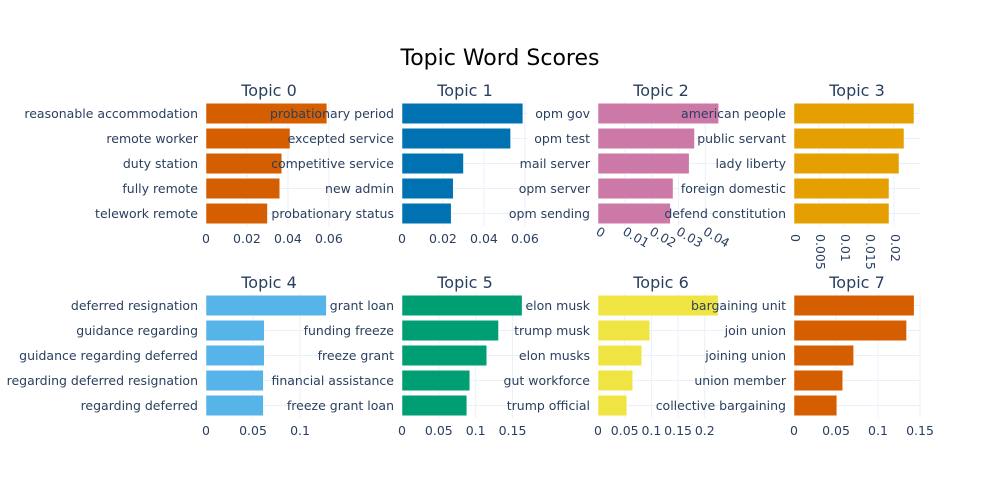 The width and height of the screenshot is (1000, 504). I want to click on category-label: elon musk, so click(557, 305).